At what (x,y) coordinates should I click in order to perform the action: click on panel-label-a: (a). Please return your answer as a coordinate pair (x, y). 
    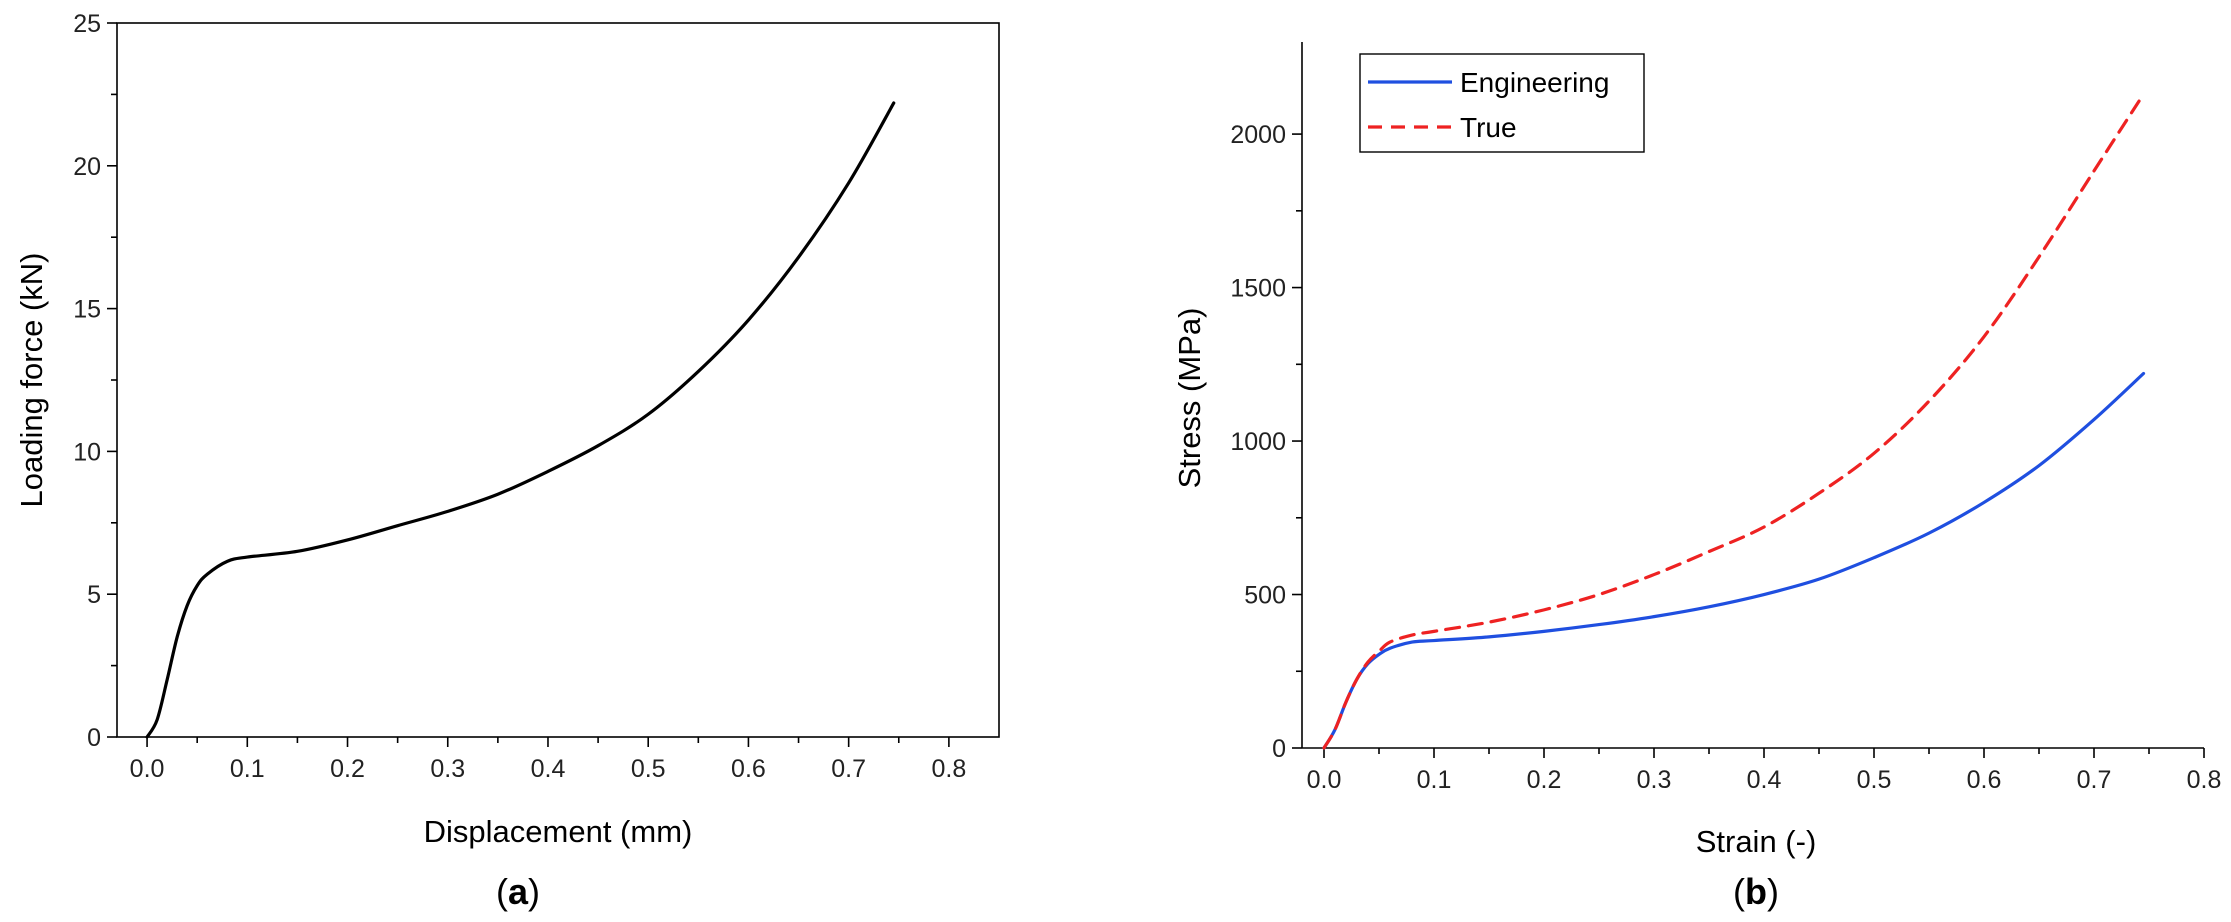
    Looking at the image, I should click on (518, 891).